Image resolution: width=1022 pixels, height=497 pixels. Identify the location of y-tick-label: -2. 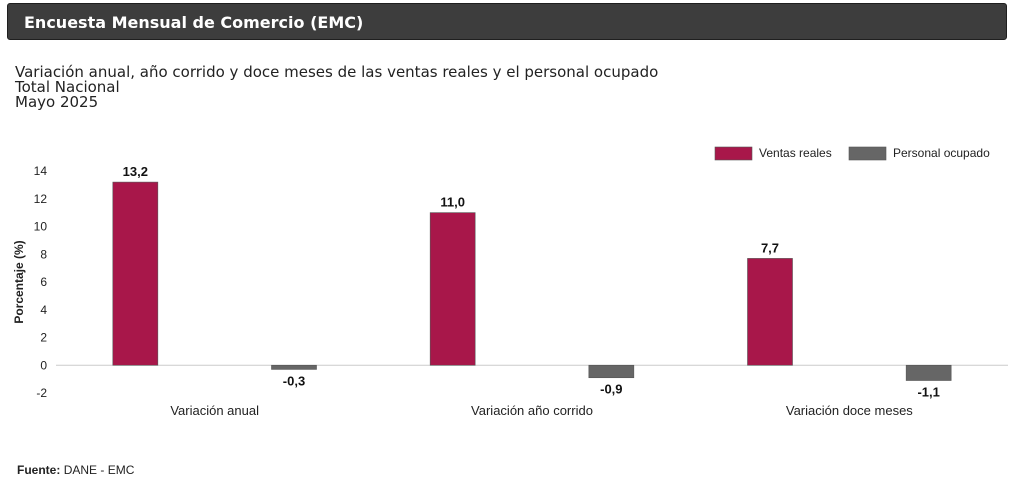
(41, 393).